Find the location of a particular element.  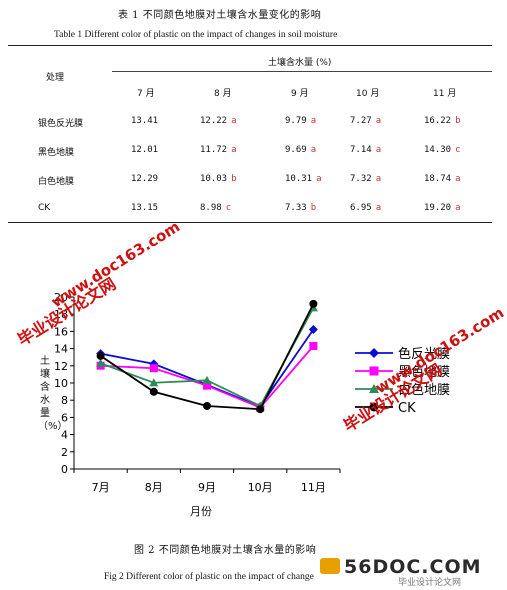

chart-series is located at coordinates (207, 356).